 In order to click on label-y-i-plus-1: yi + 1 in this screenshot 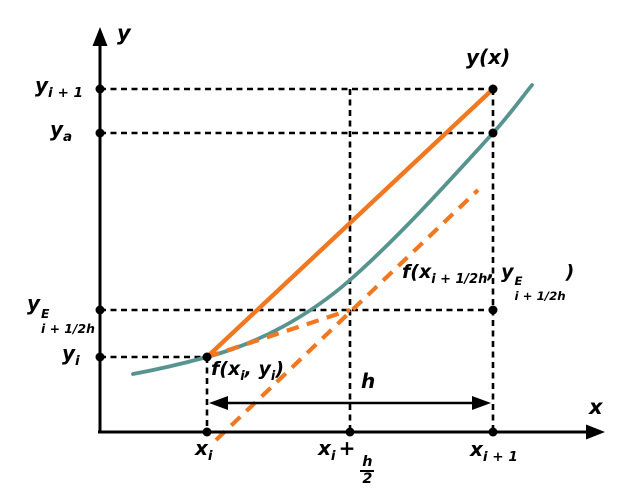, I will do `click(59, 87)`.